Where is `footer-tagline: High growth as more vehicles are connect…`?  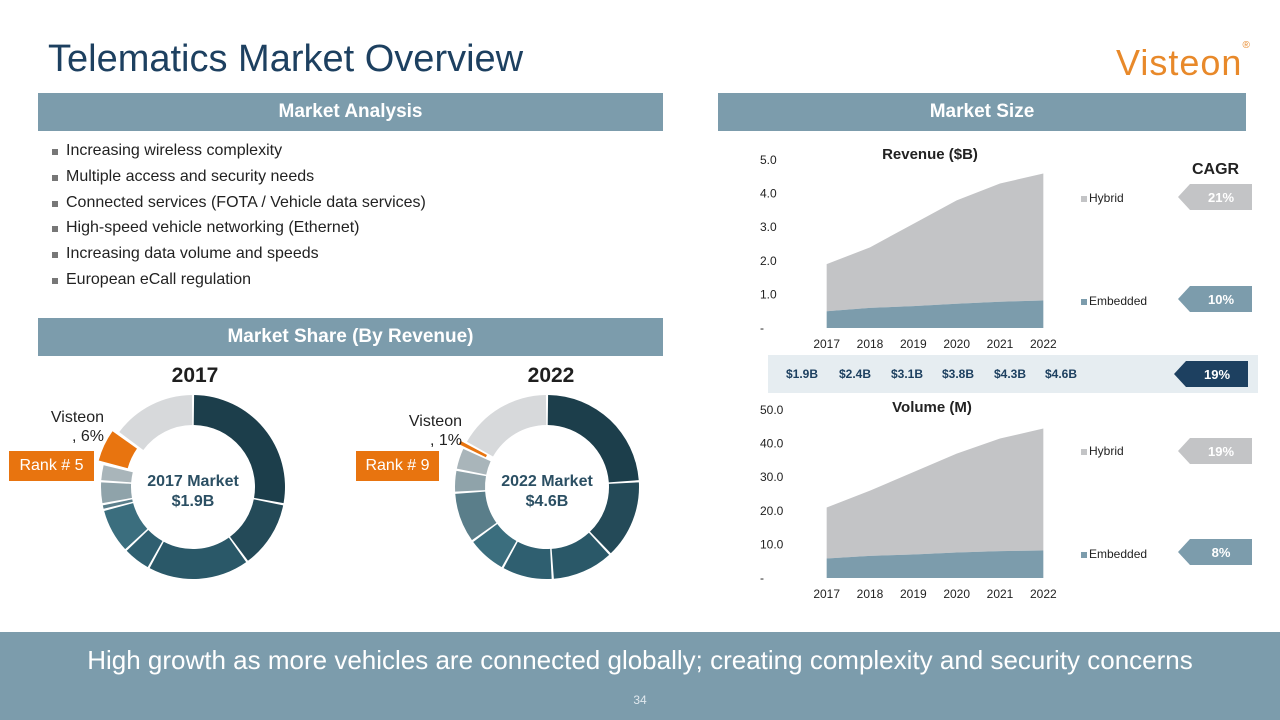
footer-tagline: High growth as more vehicles are connect… is located at coordinates (640, 660).